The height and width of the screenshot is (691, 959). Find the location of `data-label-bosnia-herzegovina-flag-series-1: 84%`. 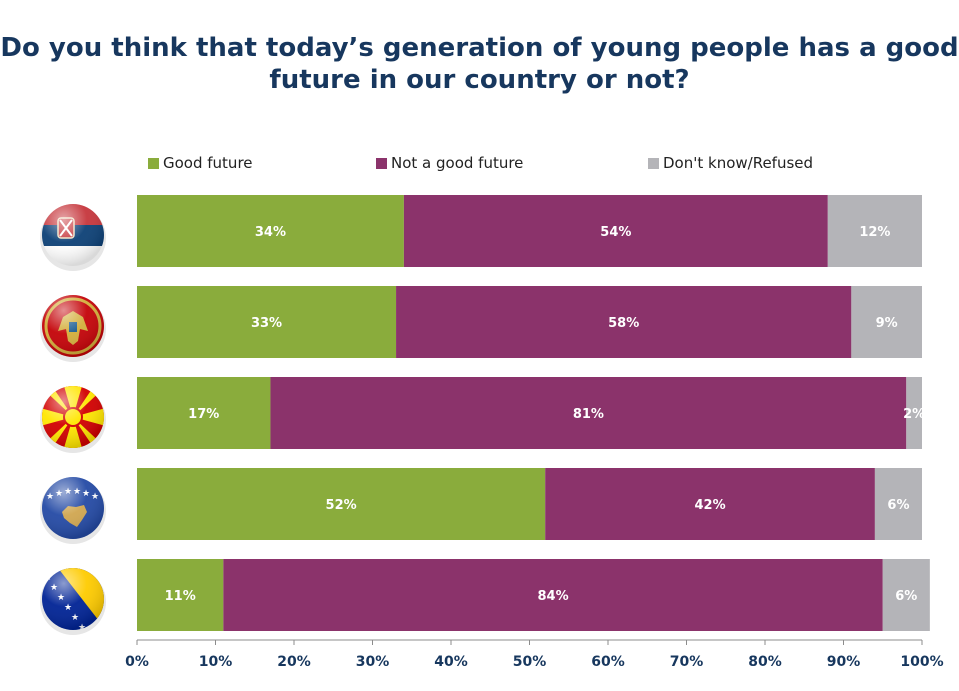

data-label-bosnia-herzegovina-flag-series-1: 84% is located at coordinates (552, 596).